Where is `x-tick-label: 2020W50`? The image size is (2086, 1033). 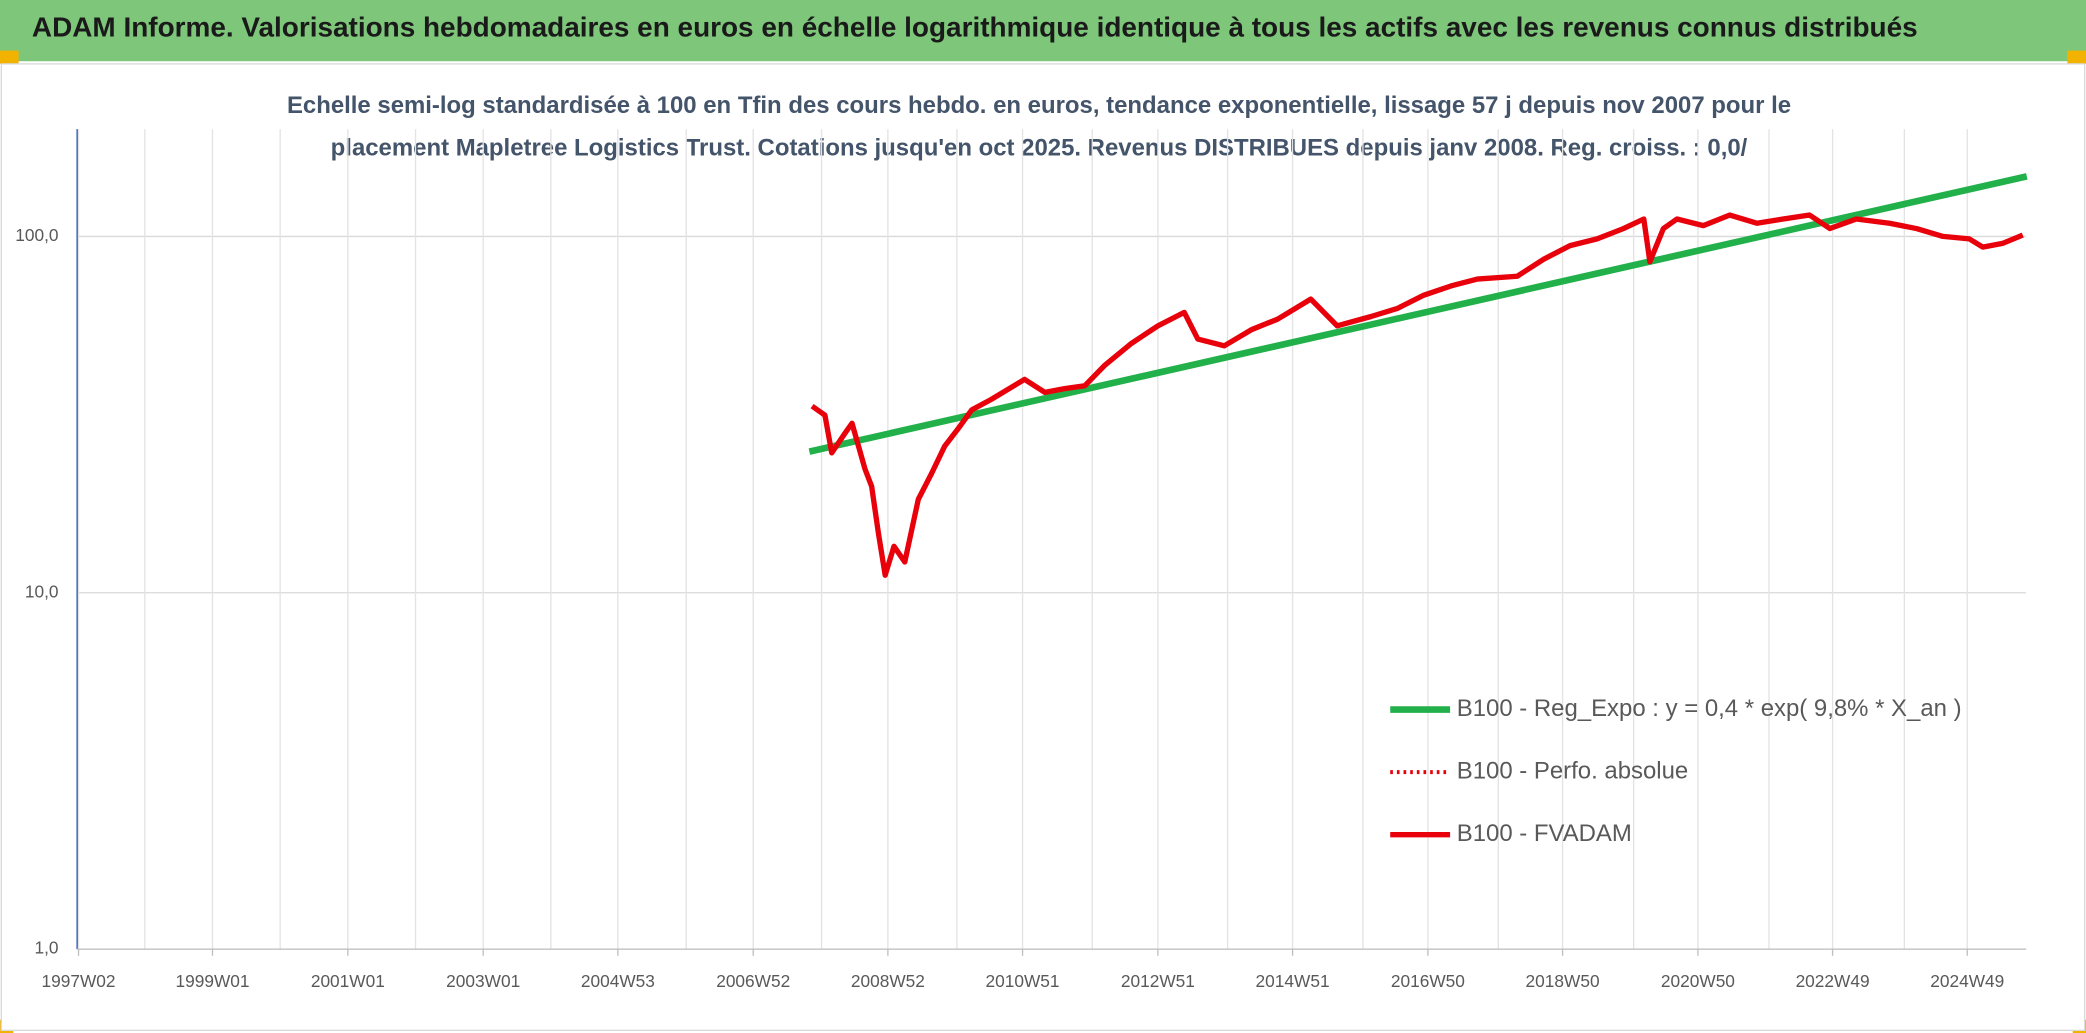 x-tick-label: 2020W50 is located at coordinates (1698, 981).